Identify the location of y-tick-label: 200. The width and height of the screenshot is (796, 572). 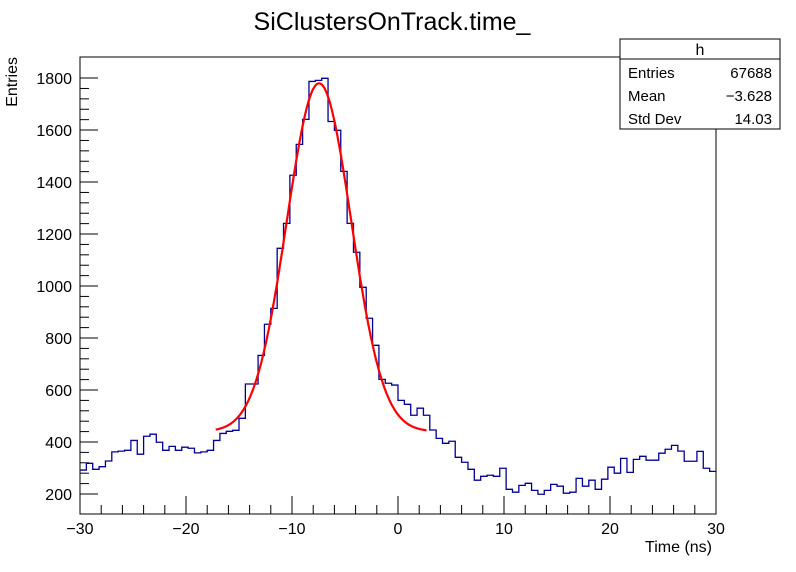
(58, 495).